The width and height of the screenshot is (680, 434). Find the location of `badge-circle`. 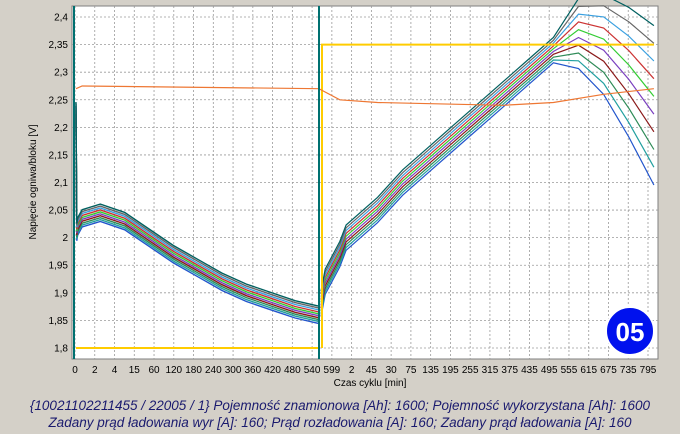

badge-circle is located at coordinates (630, 331).